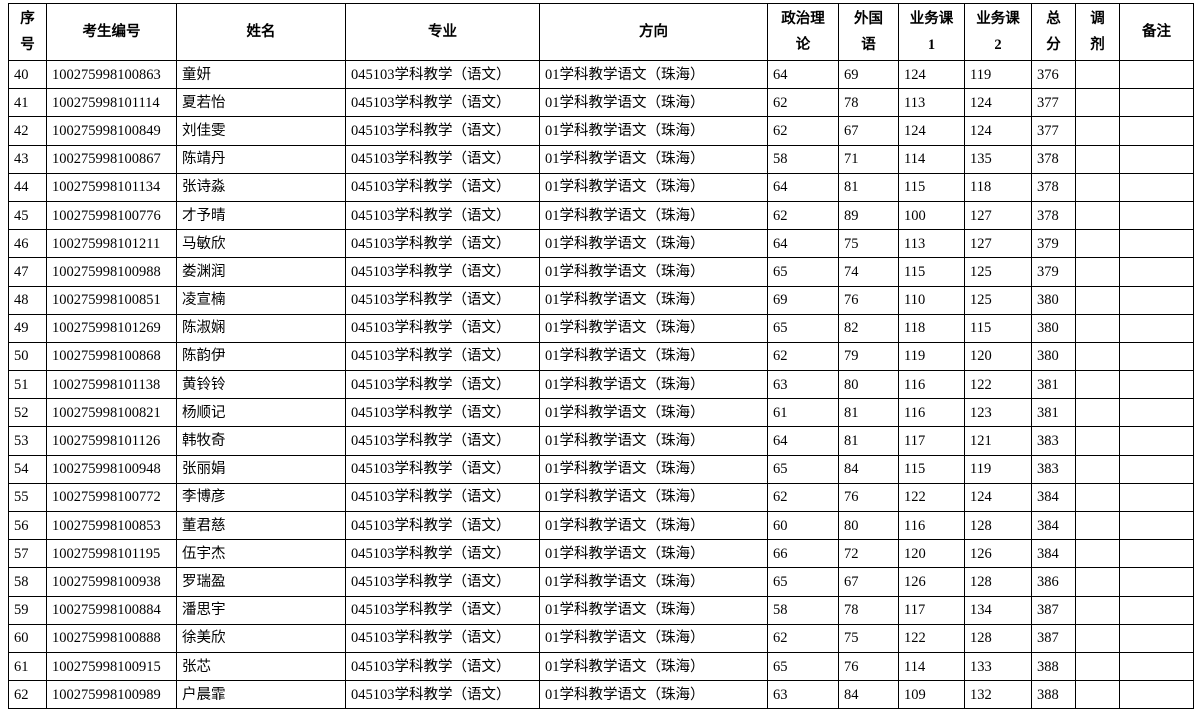 This screenshot has height=719, width=1198. What do you see at coordinates (261, 469) in the screenshot?
I see `cell-name: 张丽娟` at bounding box center [261, 469].